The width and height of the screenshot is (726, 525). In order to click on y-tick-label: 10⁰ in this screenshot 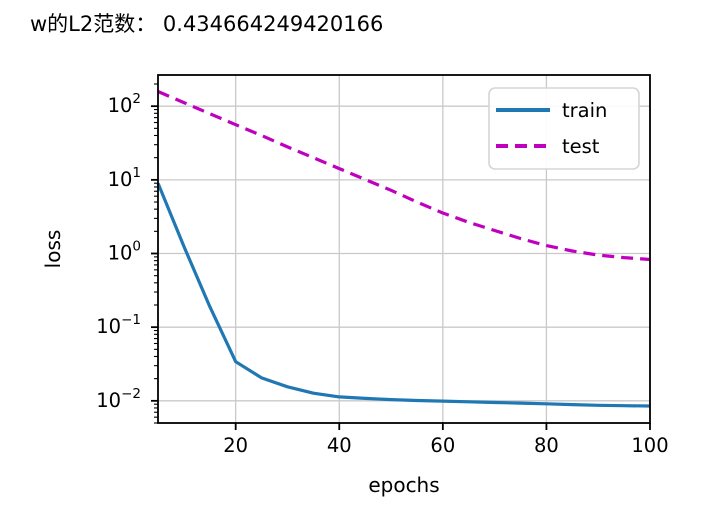, I will do `click(124, 252)`.